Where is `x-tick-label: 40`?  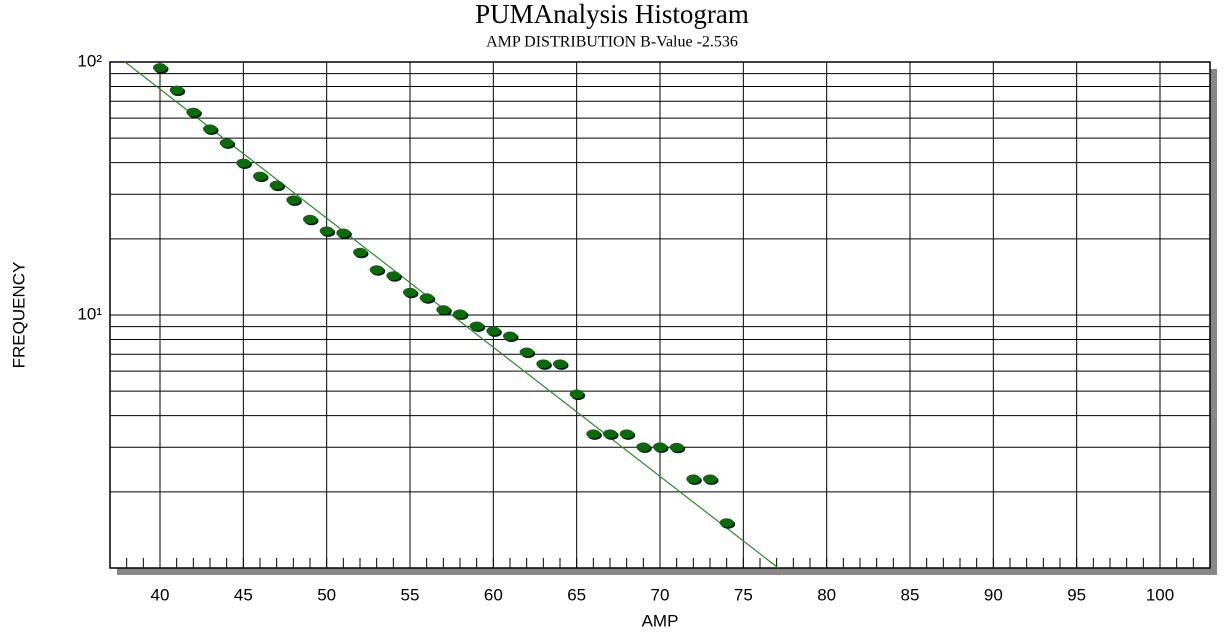
x-tick-label: 40 is located at coordinates (160, 594).